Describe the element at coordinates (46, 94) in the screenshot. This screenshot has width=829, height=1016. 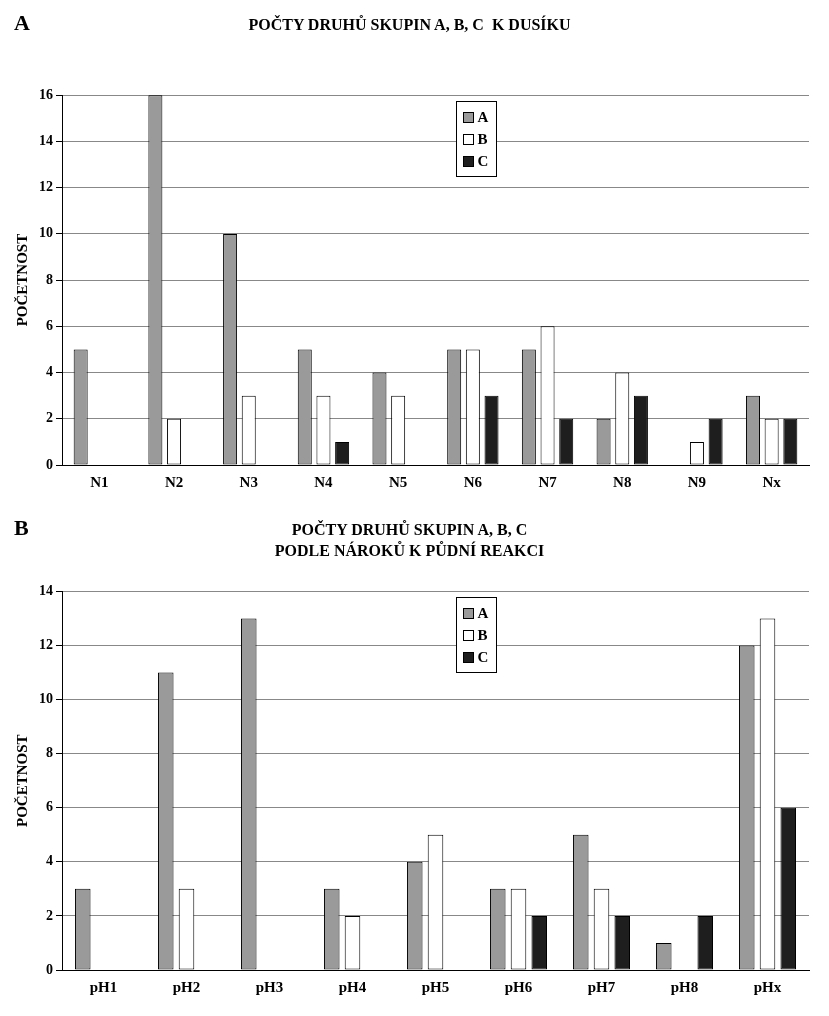
I see `y-tick-label: 16` at that location.